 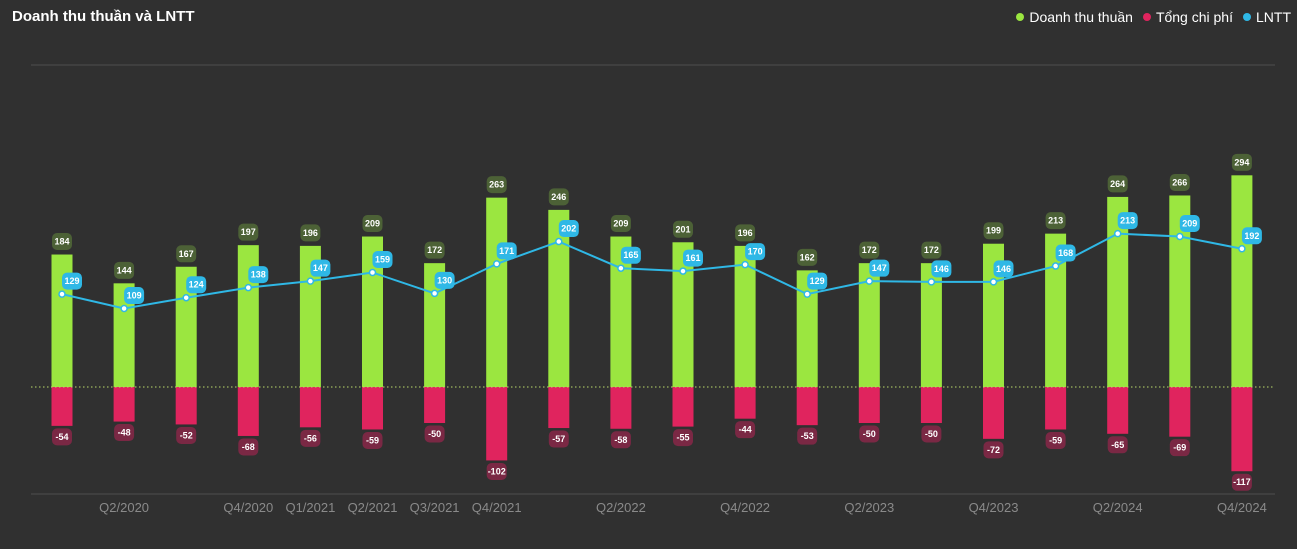 What do you see at coordinates (1189, 224) in the screenshot?
I see `lntt-data-label: 209` at bounding box center [1189, 224].